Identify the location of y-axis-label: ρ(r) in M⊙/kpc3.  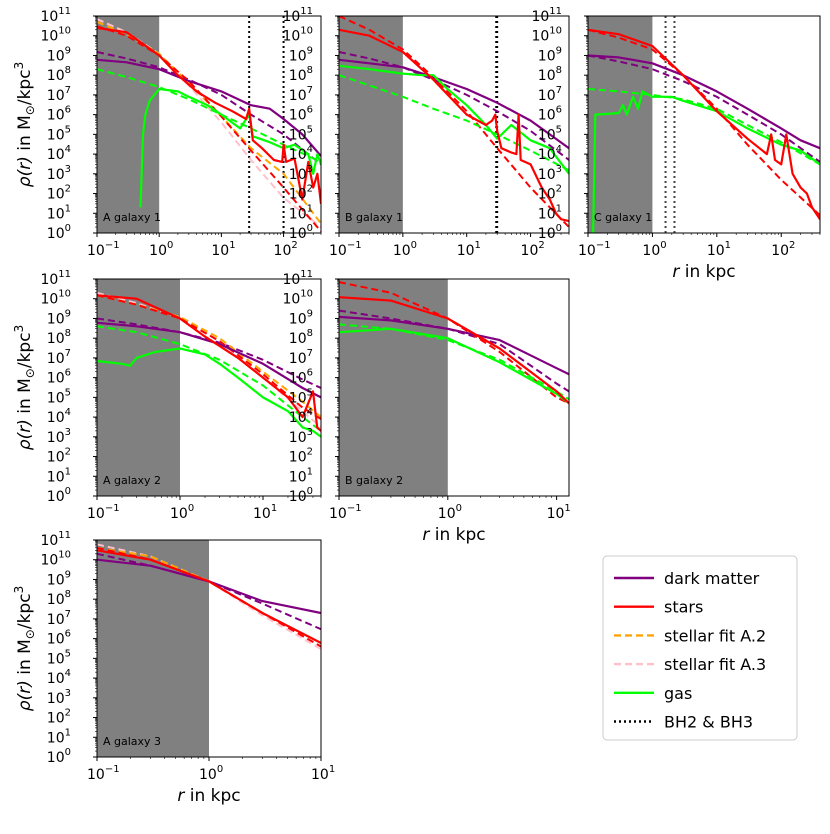
(24, 648).